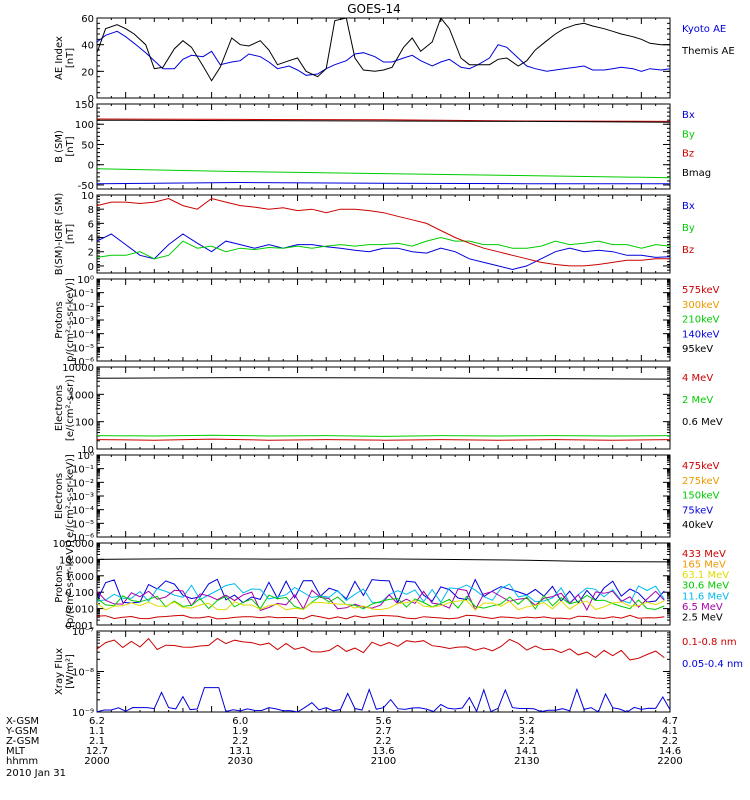  What do you see at coordinates (240, 721) in the screenshot?
I see `ephemeris-value: 6.0` at bounding box center [240, 721].